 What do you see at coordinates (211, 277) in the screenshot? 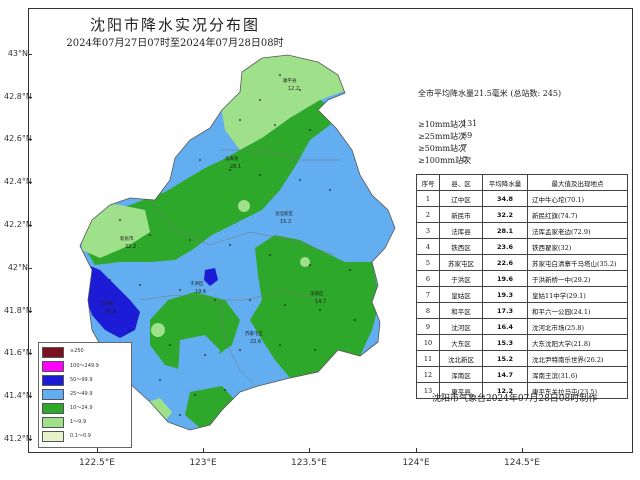
I see `zone-50-99-small` at bounding box center [211, 277].